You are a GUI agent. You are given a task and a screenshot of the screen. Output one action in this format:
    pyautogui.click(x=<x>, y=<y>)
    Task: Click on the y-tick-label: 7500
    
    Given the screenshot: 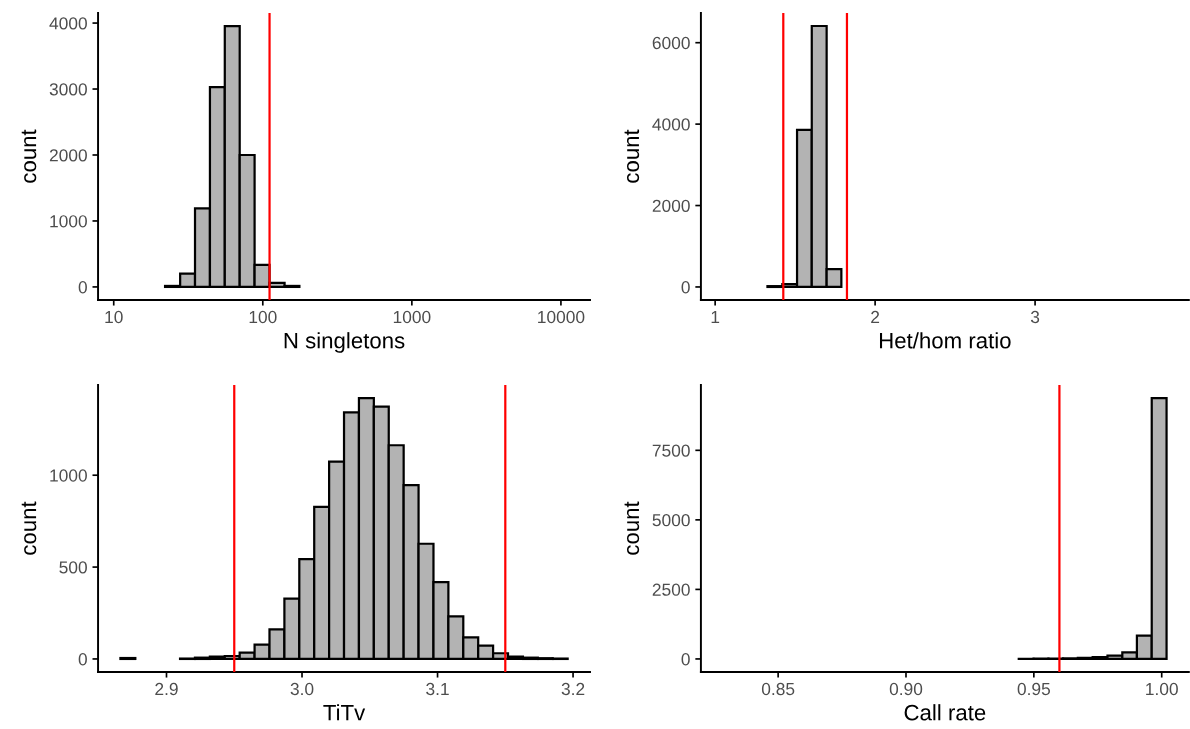 What is the action you would take?
    pyautogui.click(x=671, y=450)
    